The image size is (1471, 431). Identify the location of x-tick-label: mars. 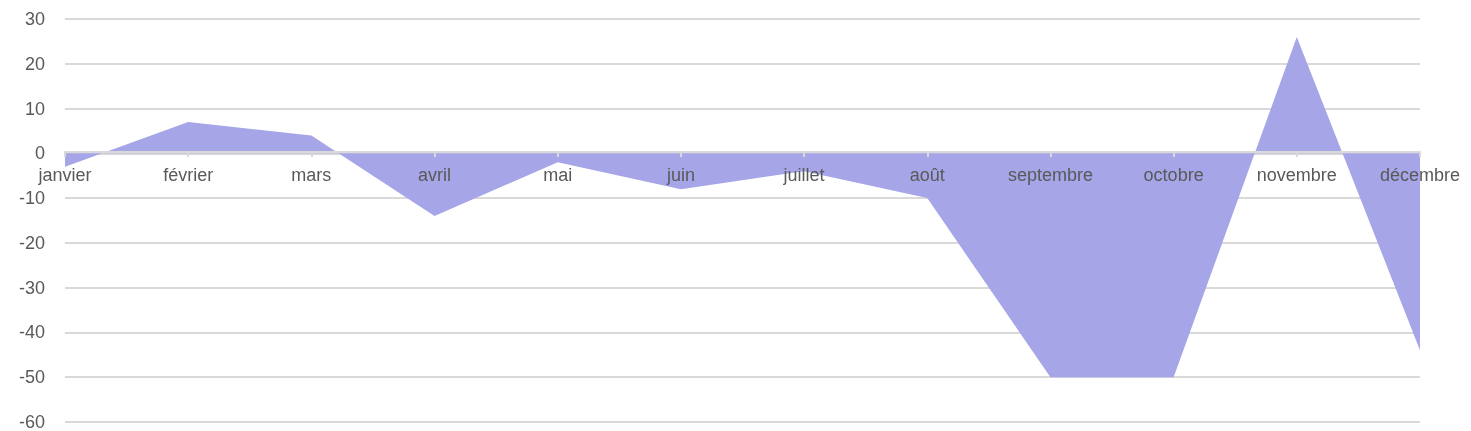
(311, 175).